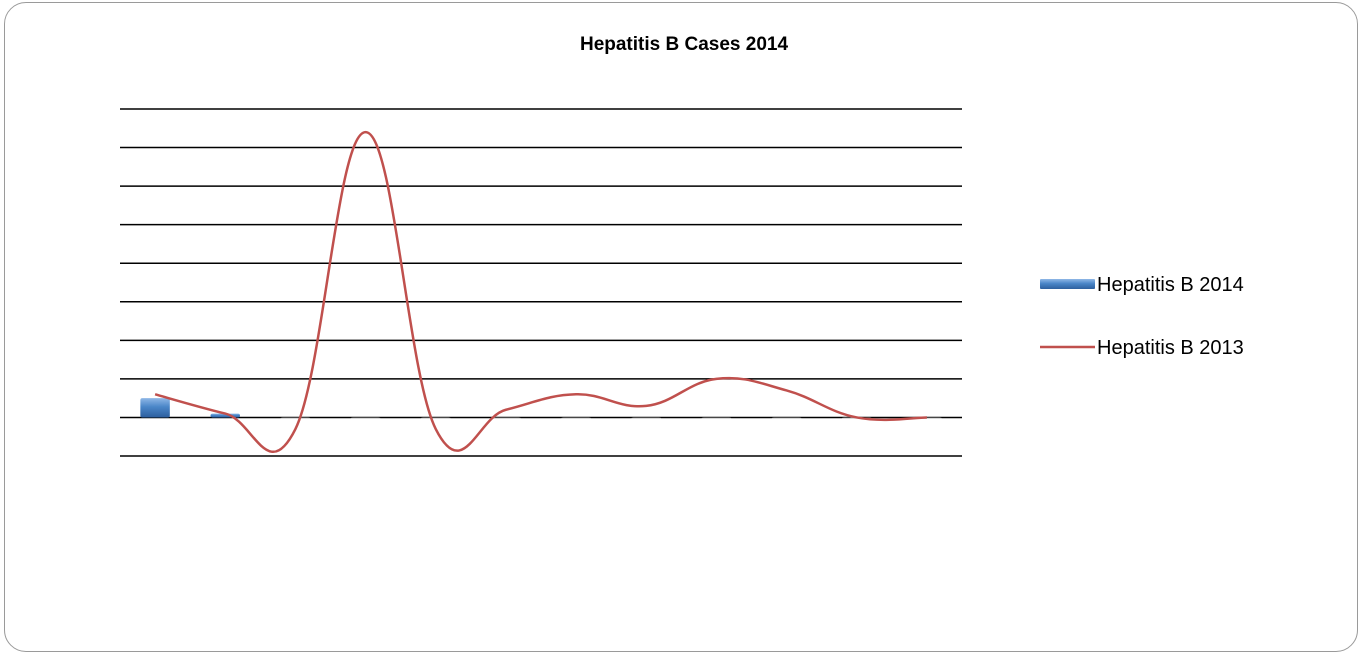 The width and height of the screenshot is (1368, 652). I want to click on legend: Hepatitis B 2014 Hepatitis B 2013, so click(1142, 316).